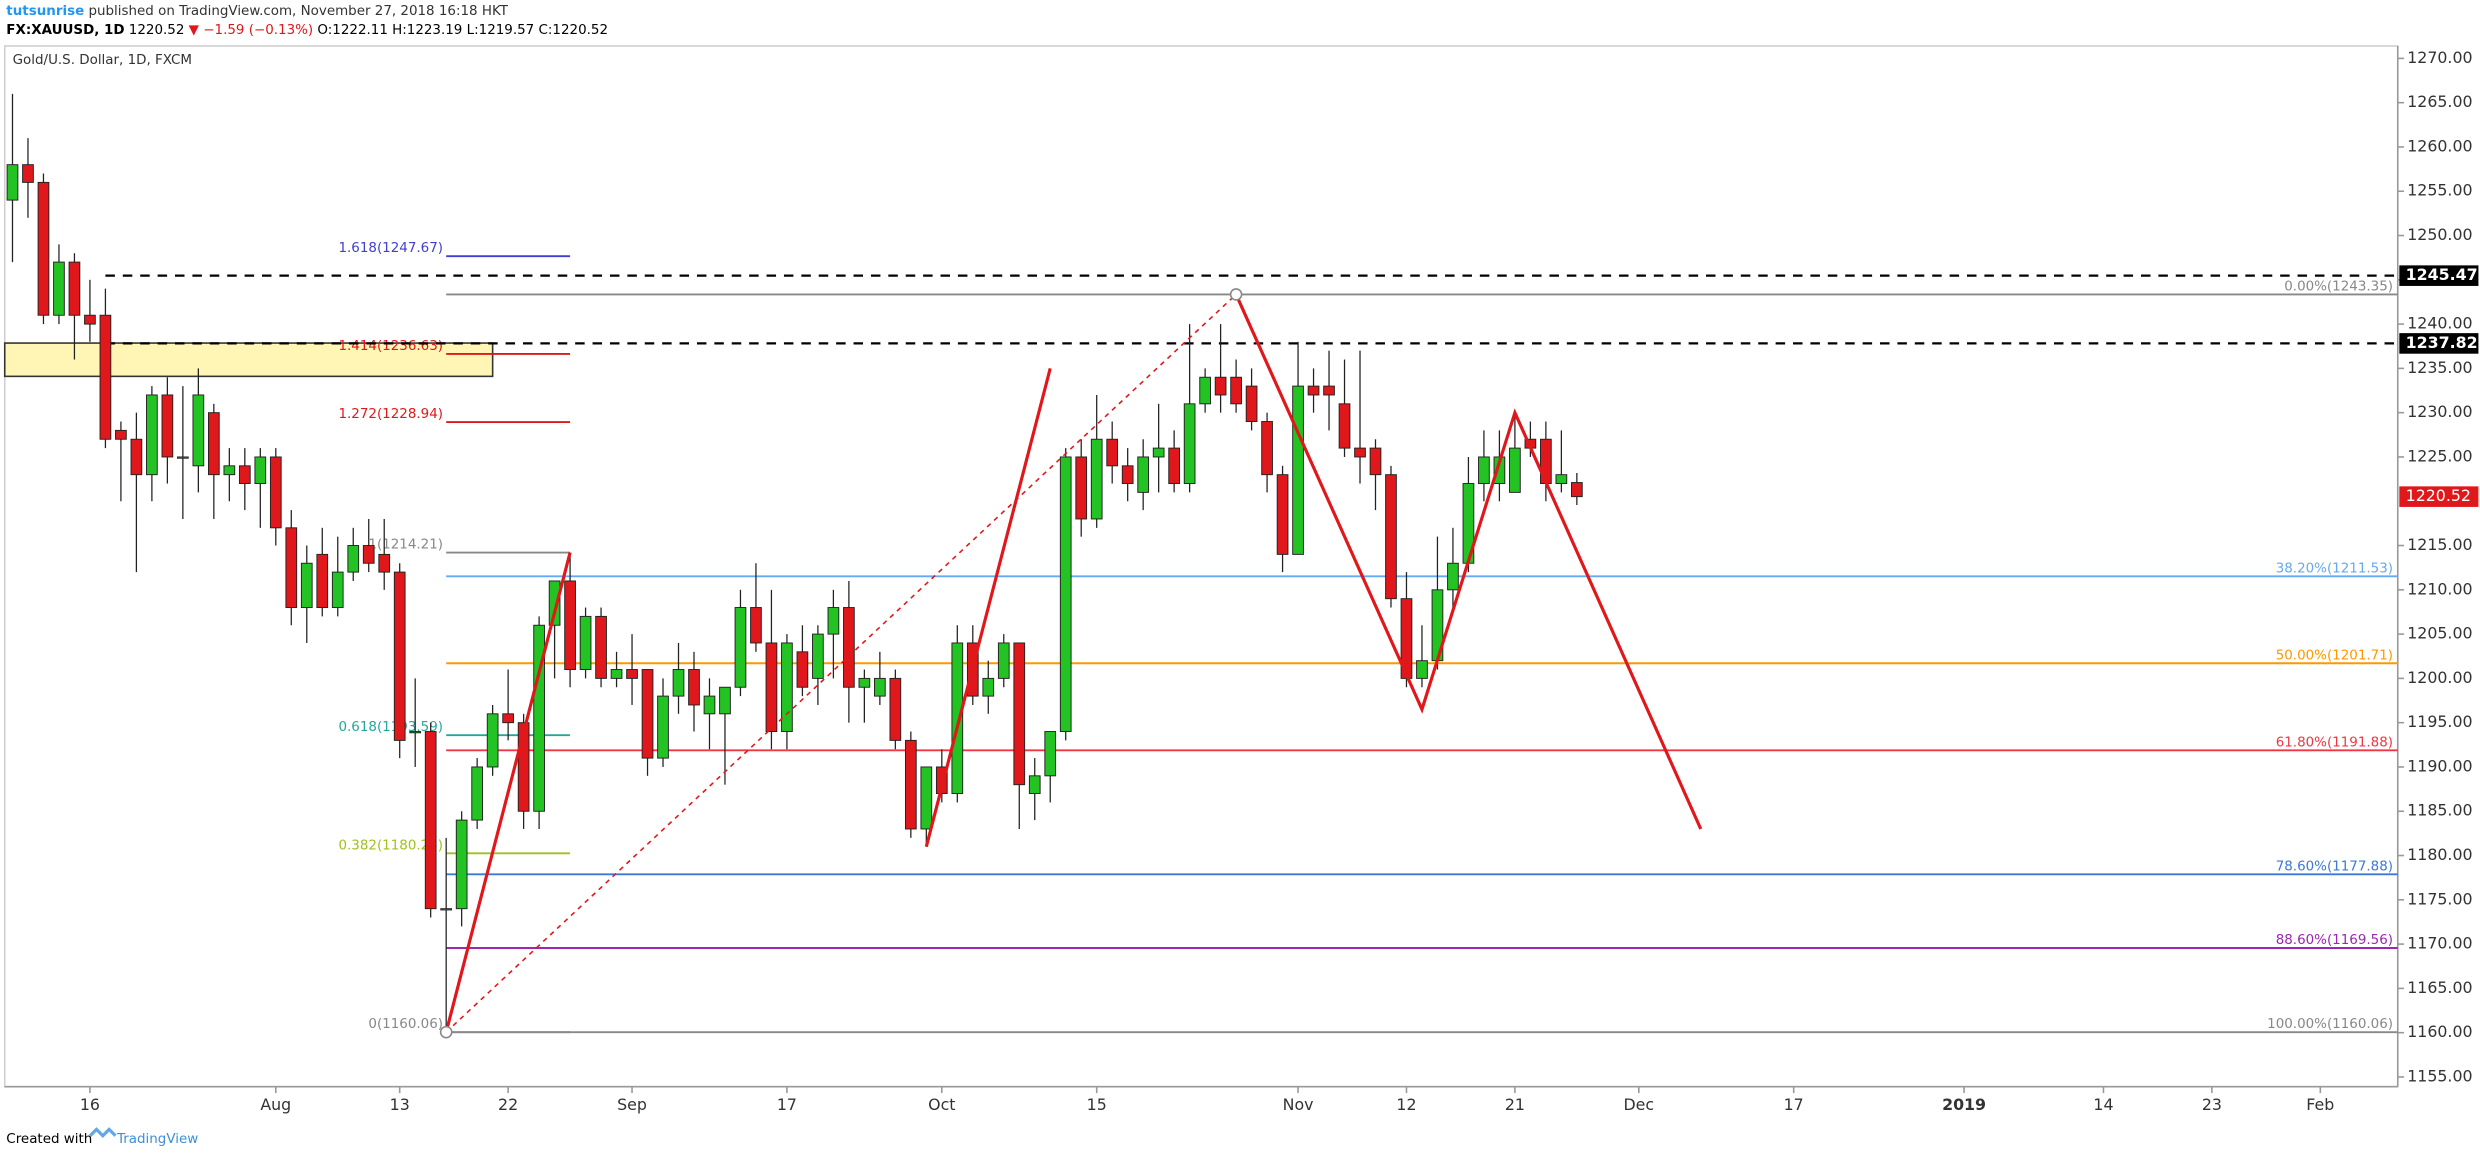 Image resolution: width=2480 pixels, height=1158 pixels. Describe the element at coordinates (501, 30) in the screenshot. I see `ohlc-l: L:1219.57` at that location.